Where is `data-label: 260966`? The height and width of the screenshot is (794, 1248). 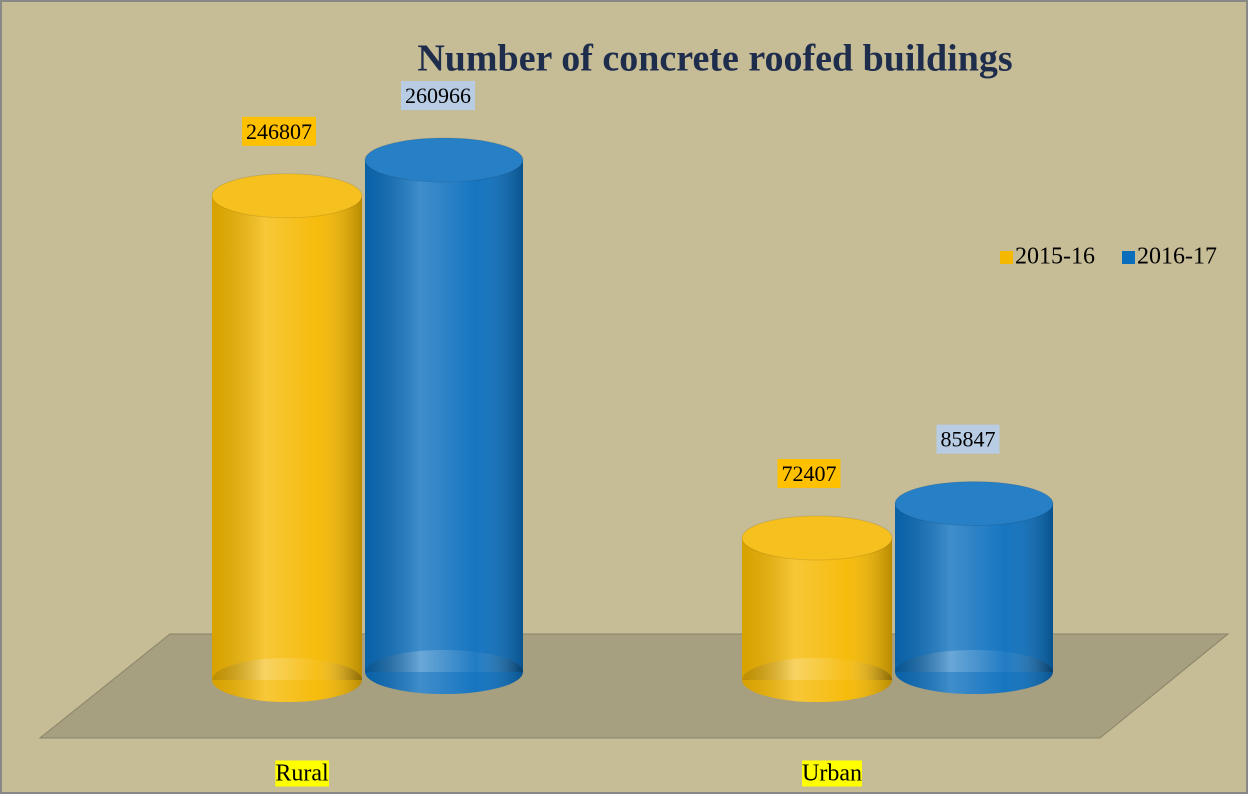 data-label: 260966 is located at coordinates (438, 95).